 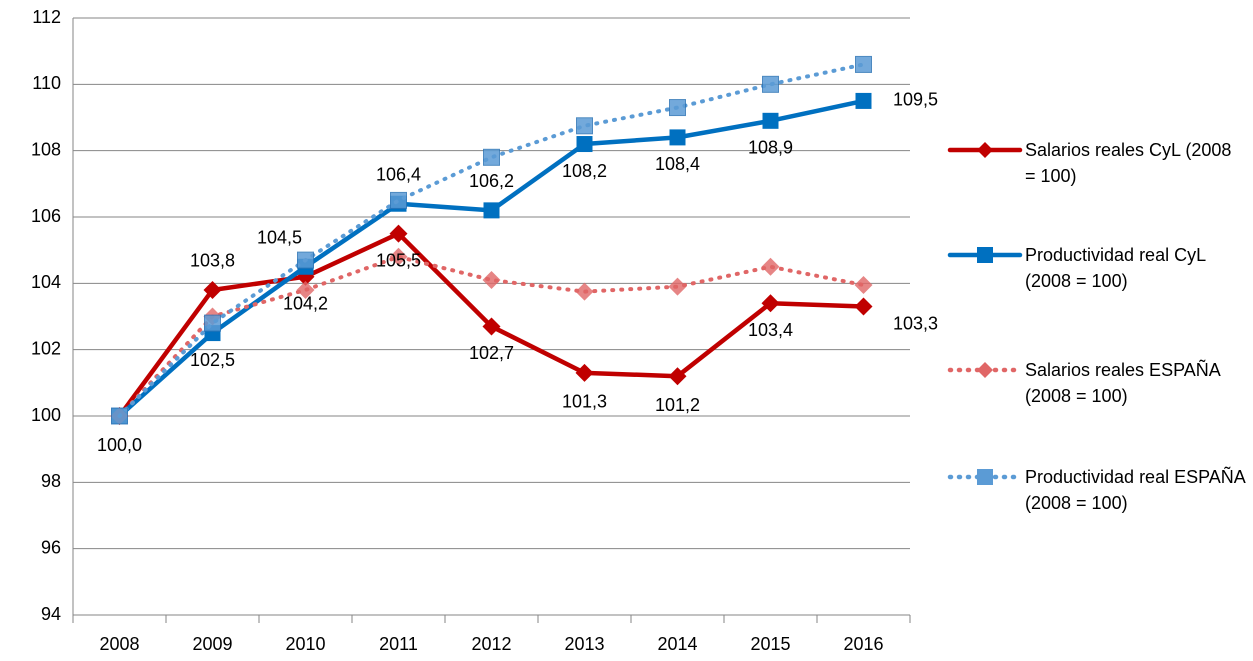 What do you see at coordinates (305, 303) in the screenshot?
I see `data-label: 104,2` at bounding box center [305, 303].